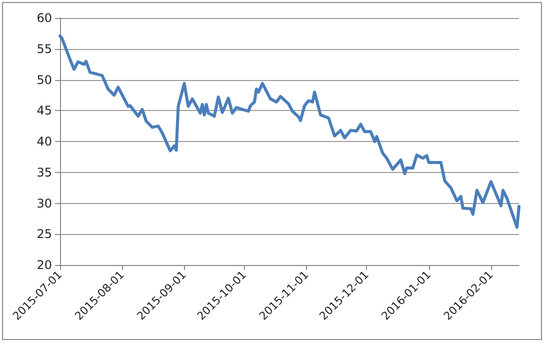  Describe the element at coordinates (44, 18) in the screenshot. I see `y-tick-label: 60` at that location.